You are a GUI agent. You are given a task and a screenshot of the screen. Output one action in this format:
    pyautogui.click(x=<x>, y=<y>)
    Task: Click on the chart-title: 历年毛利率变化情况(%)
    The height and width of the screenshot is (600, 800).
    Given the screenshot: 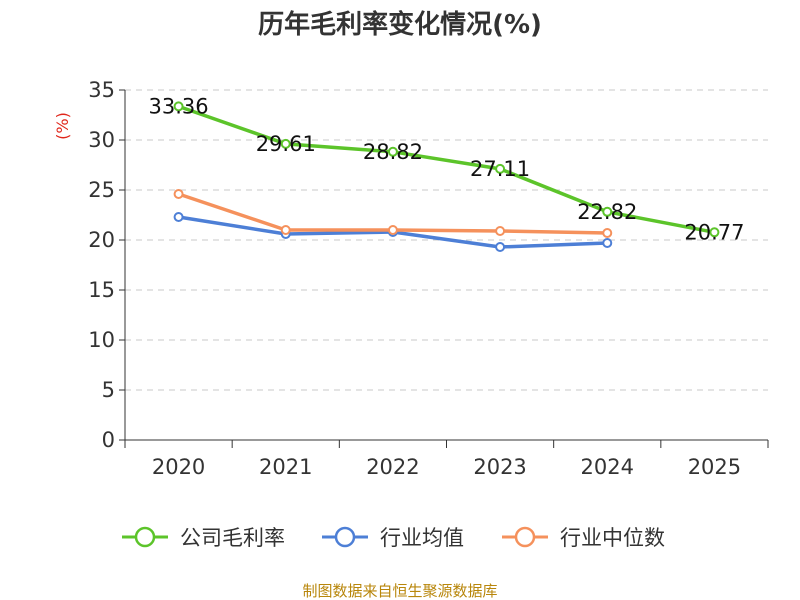 What is the action you would take?
    pyautogui.click(x=400, y=24)
    